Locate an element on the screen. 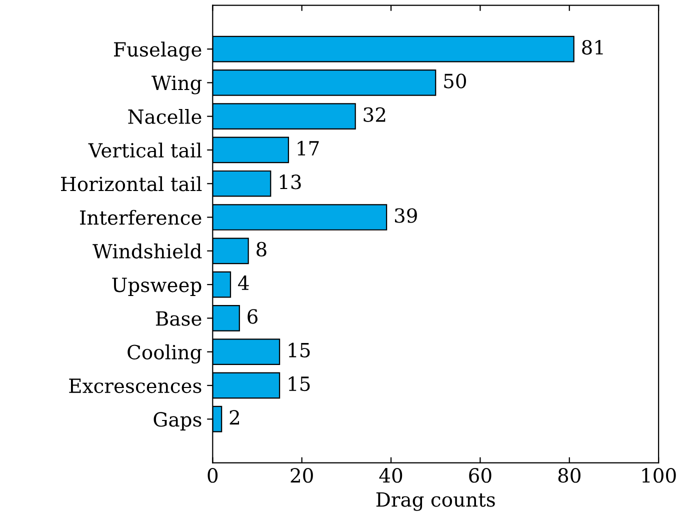  data-label: 4 is located at coordinates (243, 282).